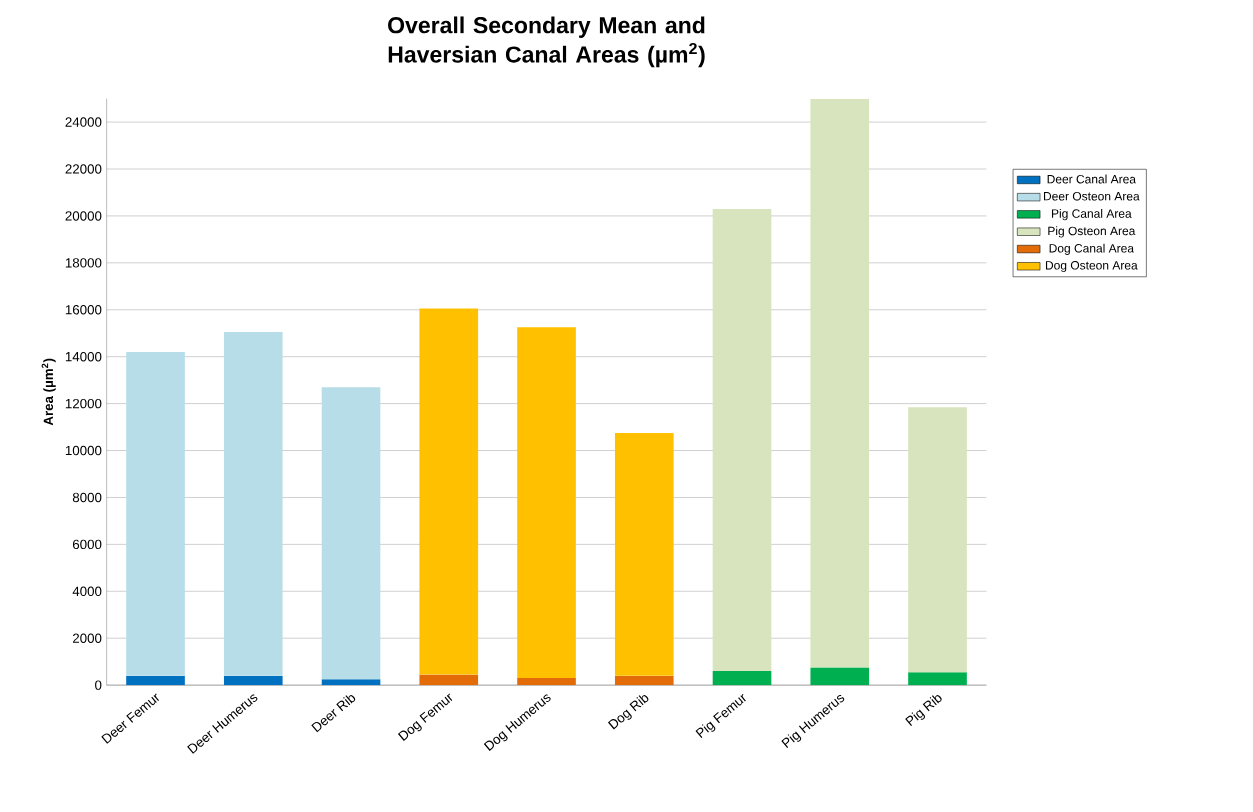 Image resolution: width=1253 pixels, height=812 pixels. What do you see at coordinates (48, 392) in the screenshot?
I see `y-axis-title: Area (µm$^{2}$)` at bounding box center [48, 392].